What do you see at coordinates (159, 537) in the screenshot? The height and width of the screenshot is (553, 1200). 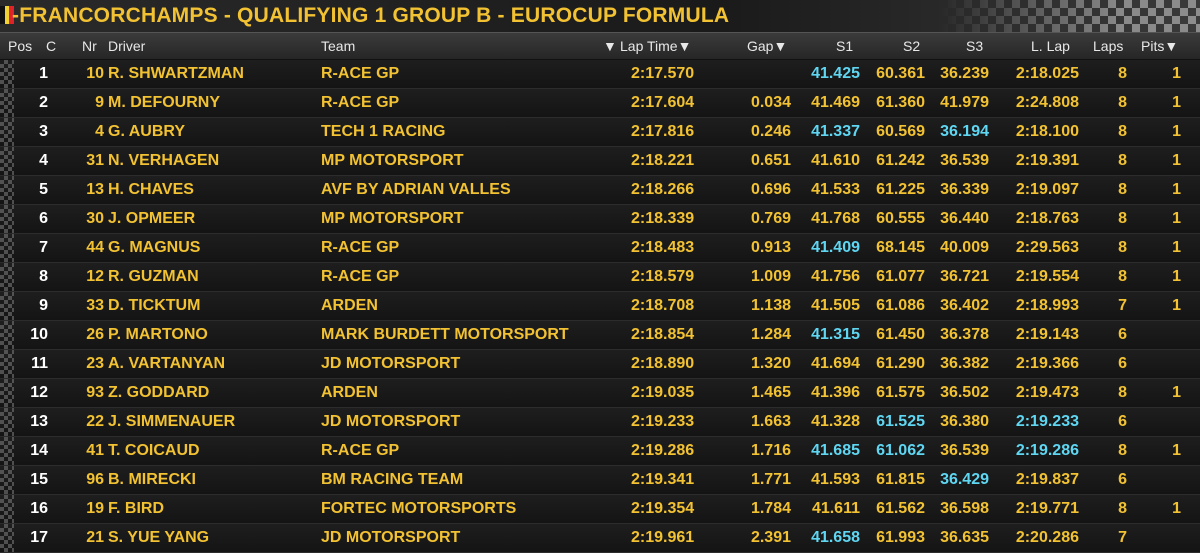 I see `cell-driver: S. YUE YANG` at bounding box center [159, 537].